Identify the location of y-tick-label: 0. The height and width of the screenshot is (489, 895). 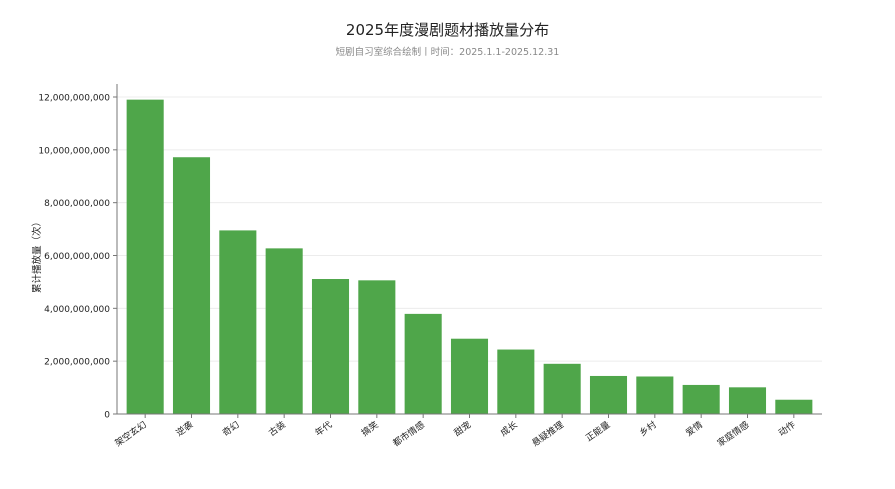
(107, 416).